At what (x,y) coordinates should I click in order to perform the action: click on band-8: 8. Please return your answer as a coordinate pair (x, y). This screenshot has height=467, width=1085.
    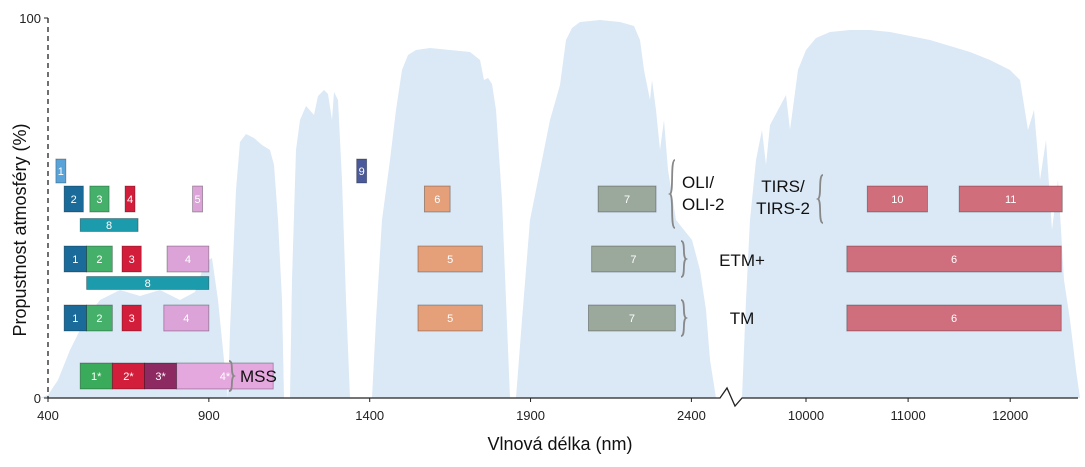
    Looking at the image, I should click on (148, 283).